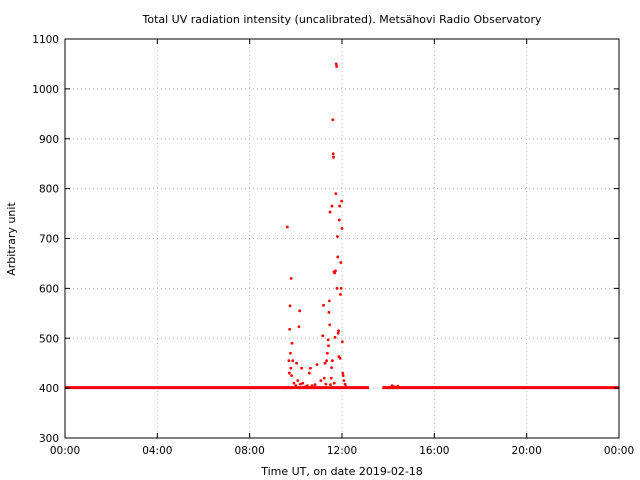 The image size is (640, 480). What do you see at coordinates (49, 240) in the screenshot?
I see `y-tick-label: 700` at bounding box center [49, 240].